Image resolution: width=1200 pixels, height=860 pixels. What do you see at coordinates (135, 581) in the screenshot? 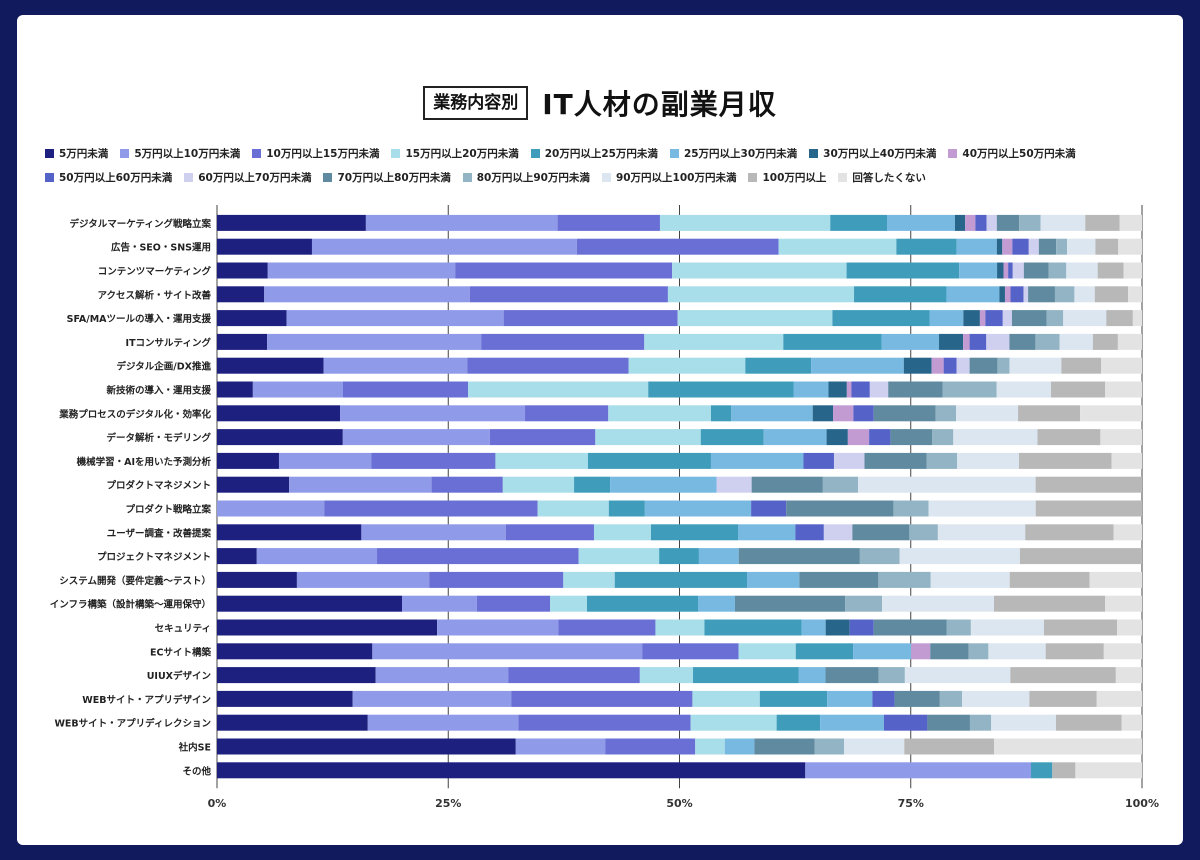
I see `category-label: システム開発（要件定義〜テスト）` at bounding box center [135, 581].